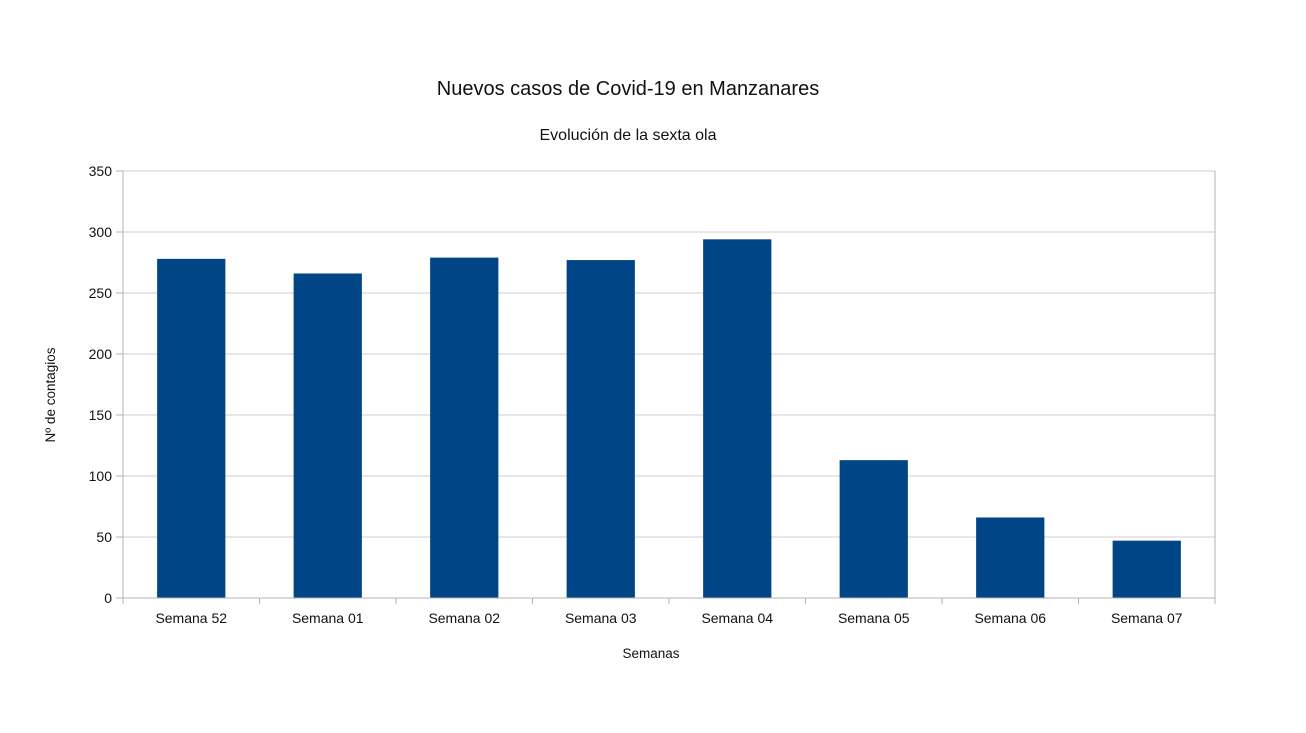 Image resolution: width=1306 pixels, height=733 pixels. I want to click on x-tick-label: Semana 52, so click(191, 618).